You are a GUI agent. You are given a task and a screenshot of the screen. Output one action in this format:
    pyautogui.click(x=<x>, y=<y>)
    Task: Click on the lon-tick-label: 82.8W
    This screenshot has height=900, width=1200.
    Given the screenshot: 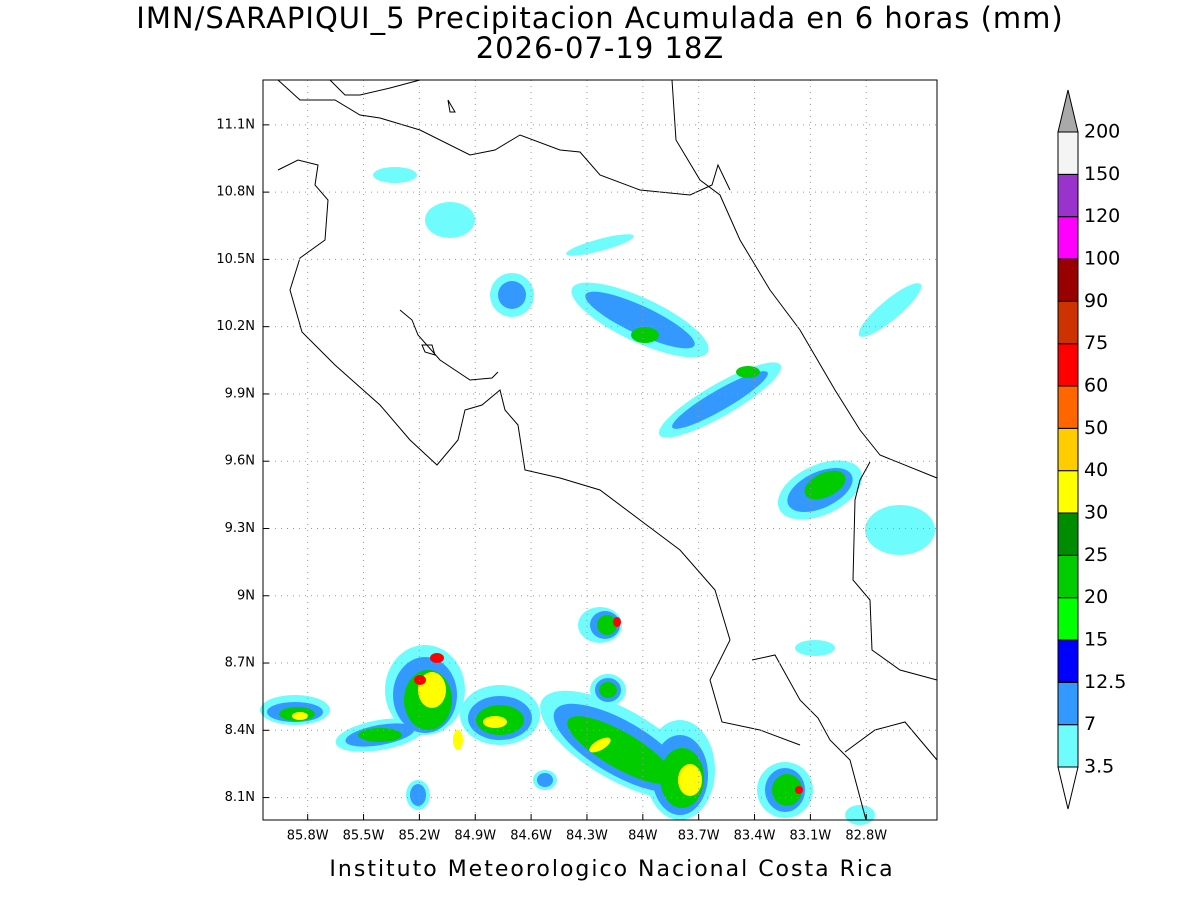 What is the action you would take?
    pyautogui.click(x=866, y=836)
    